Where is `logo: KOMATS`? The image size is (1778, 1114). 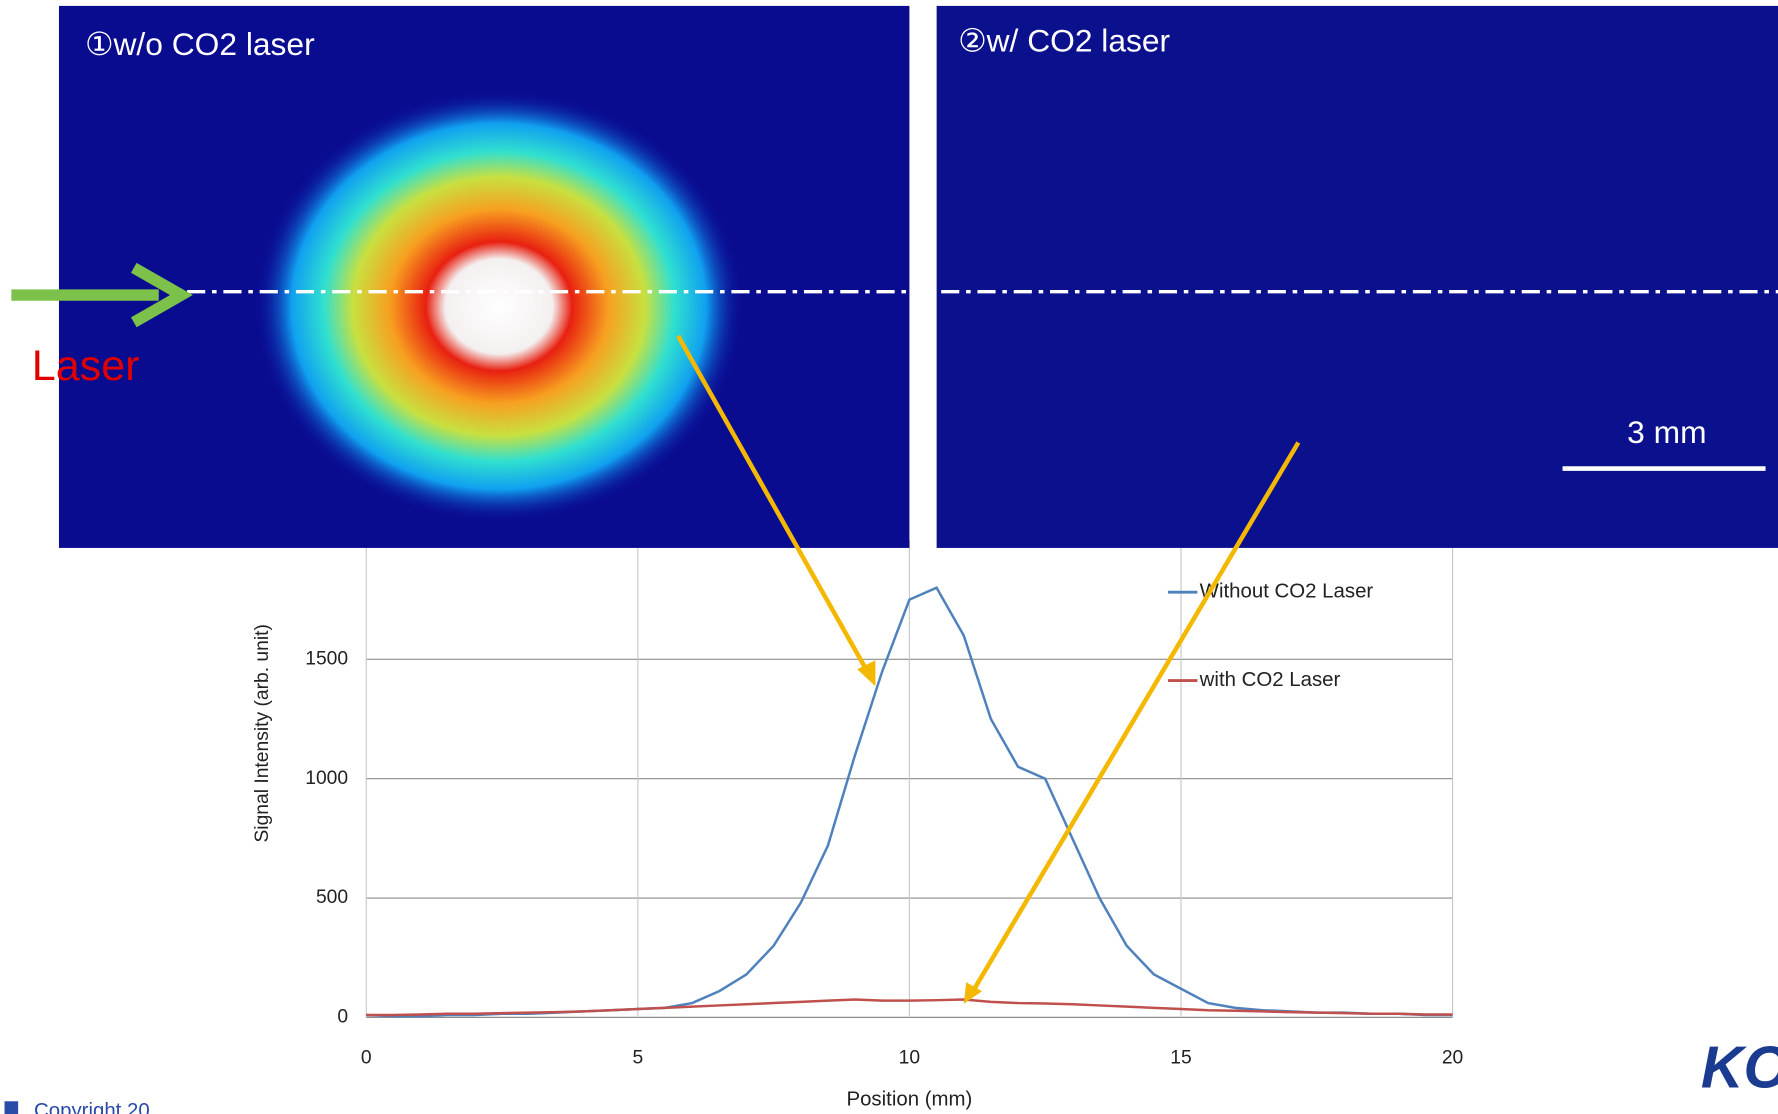 logo: KOMATS is located at coordinates (1739, 1067).